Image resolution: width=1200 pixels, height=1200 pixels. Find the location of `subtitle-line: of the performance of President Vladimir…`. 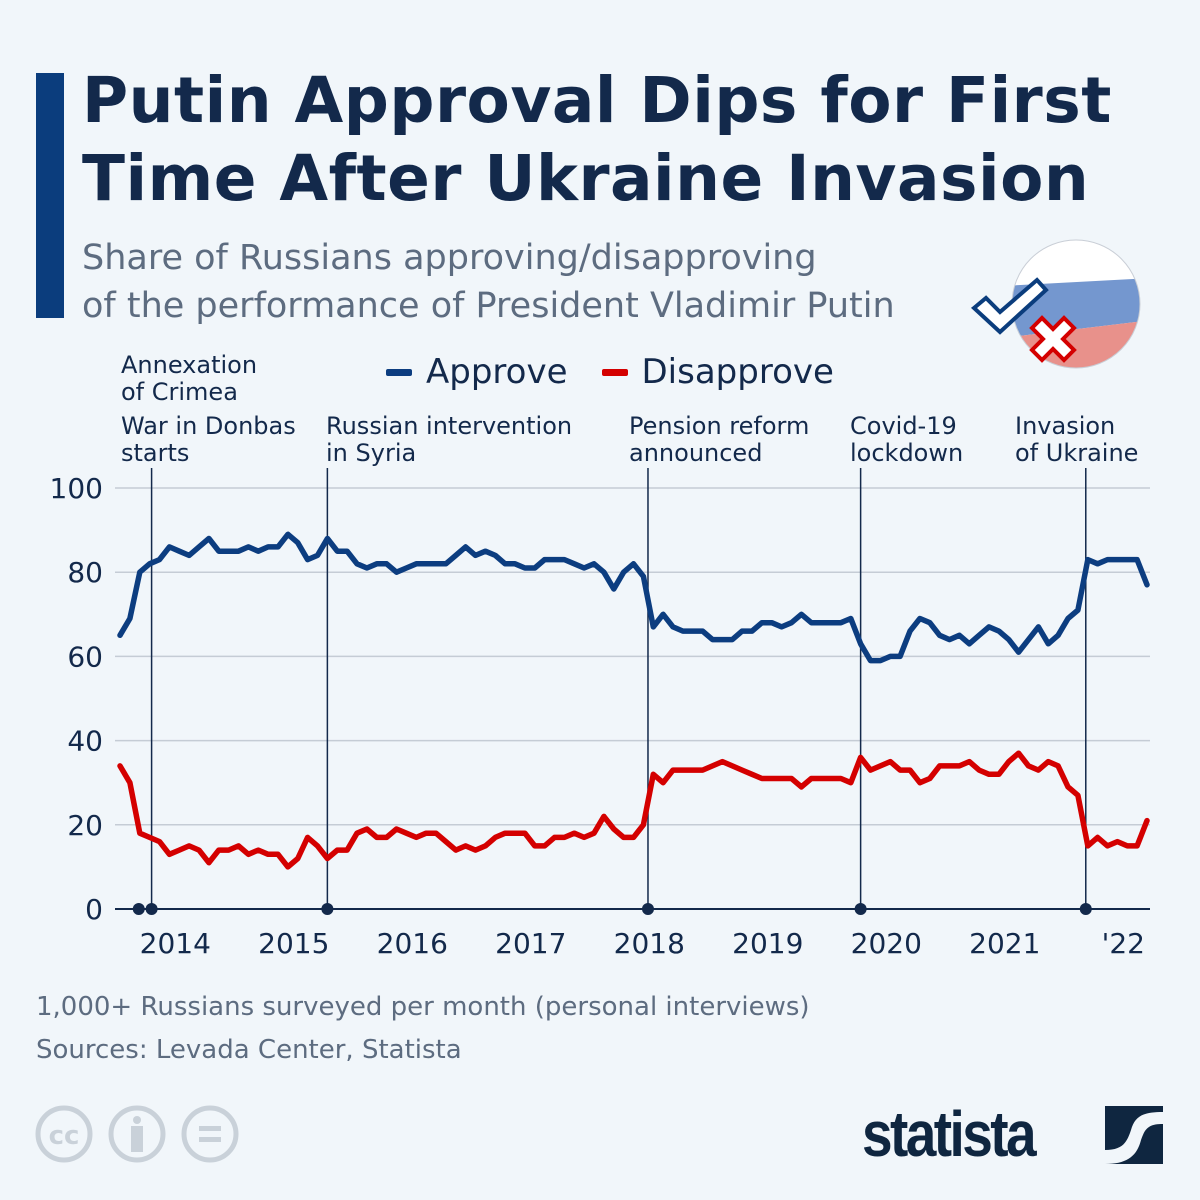

subtitle-line: of the performance of President Vladimir… is located at coordinates (488, 306).